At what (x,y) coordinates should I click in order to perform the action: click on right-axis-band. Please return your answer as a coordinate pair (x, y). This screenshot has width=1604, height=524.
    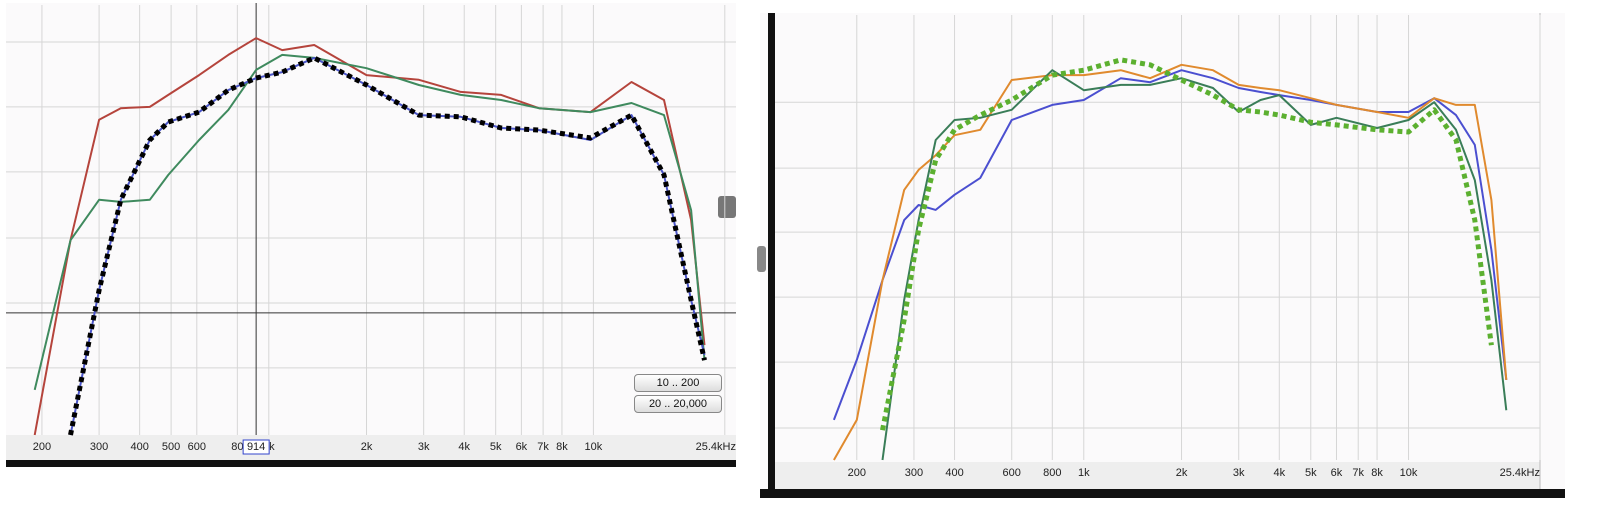
    Looking at the image, I should click on (1157, 475).